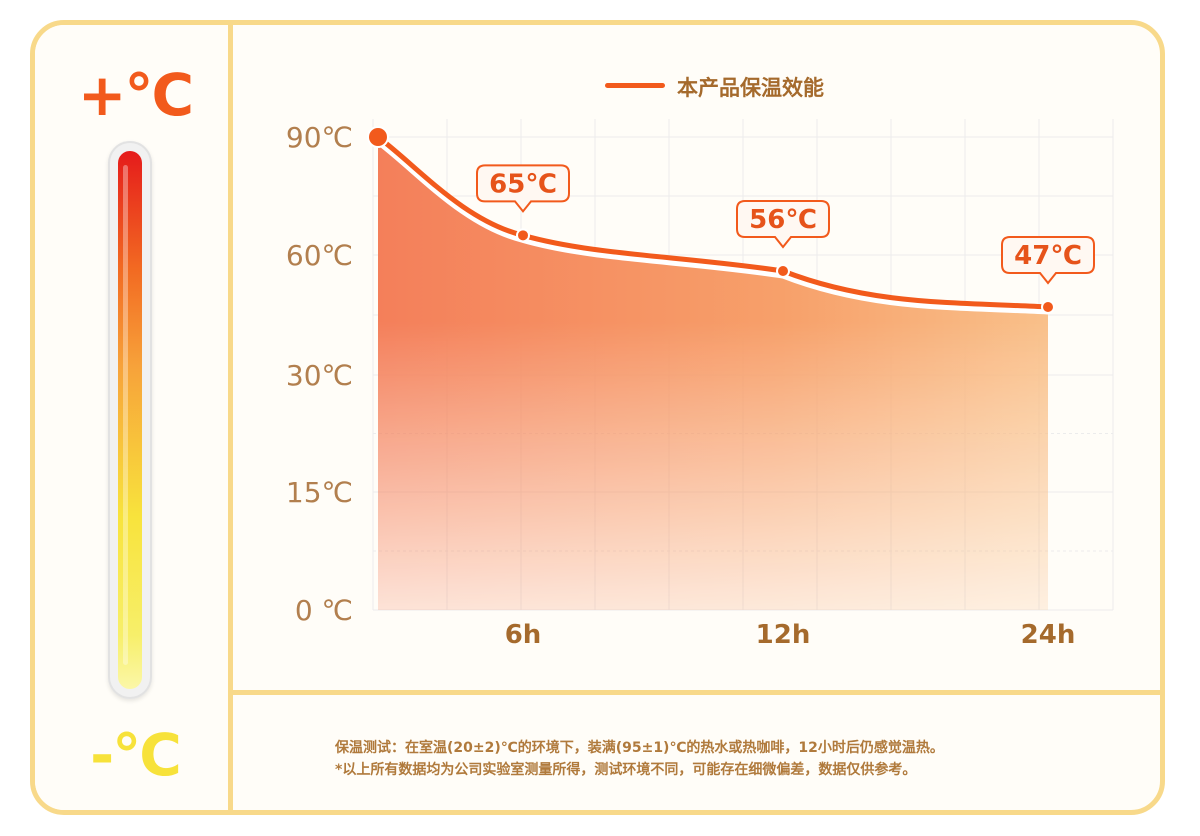 Image resolution: width=1200 pixels, height=836 pixels. I want to click on series-line-shadow, so click(713, 226).